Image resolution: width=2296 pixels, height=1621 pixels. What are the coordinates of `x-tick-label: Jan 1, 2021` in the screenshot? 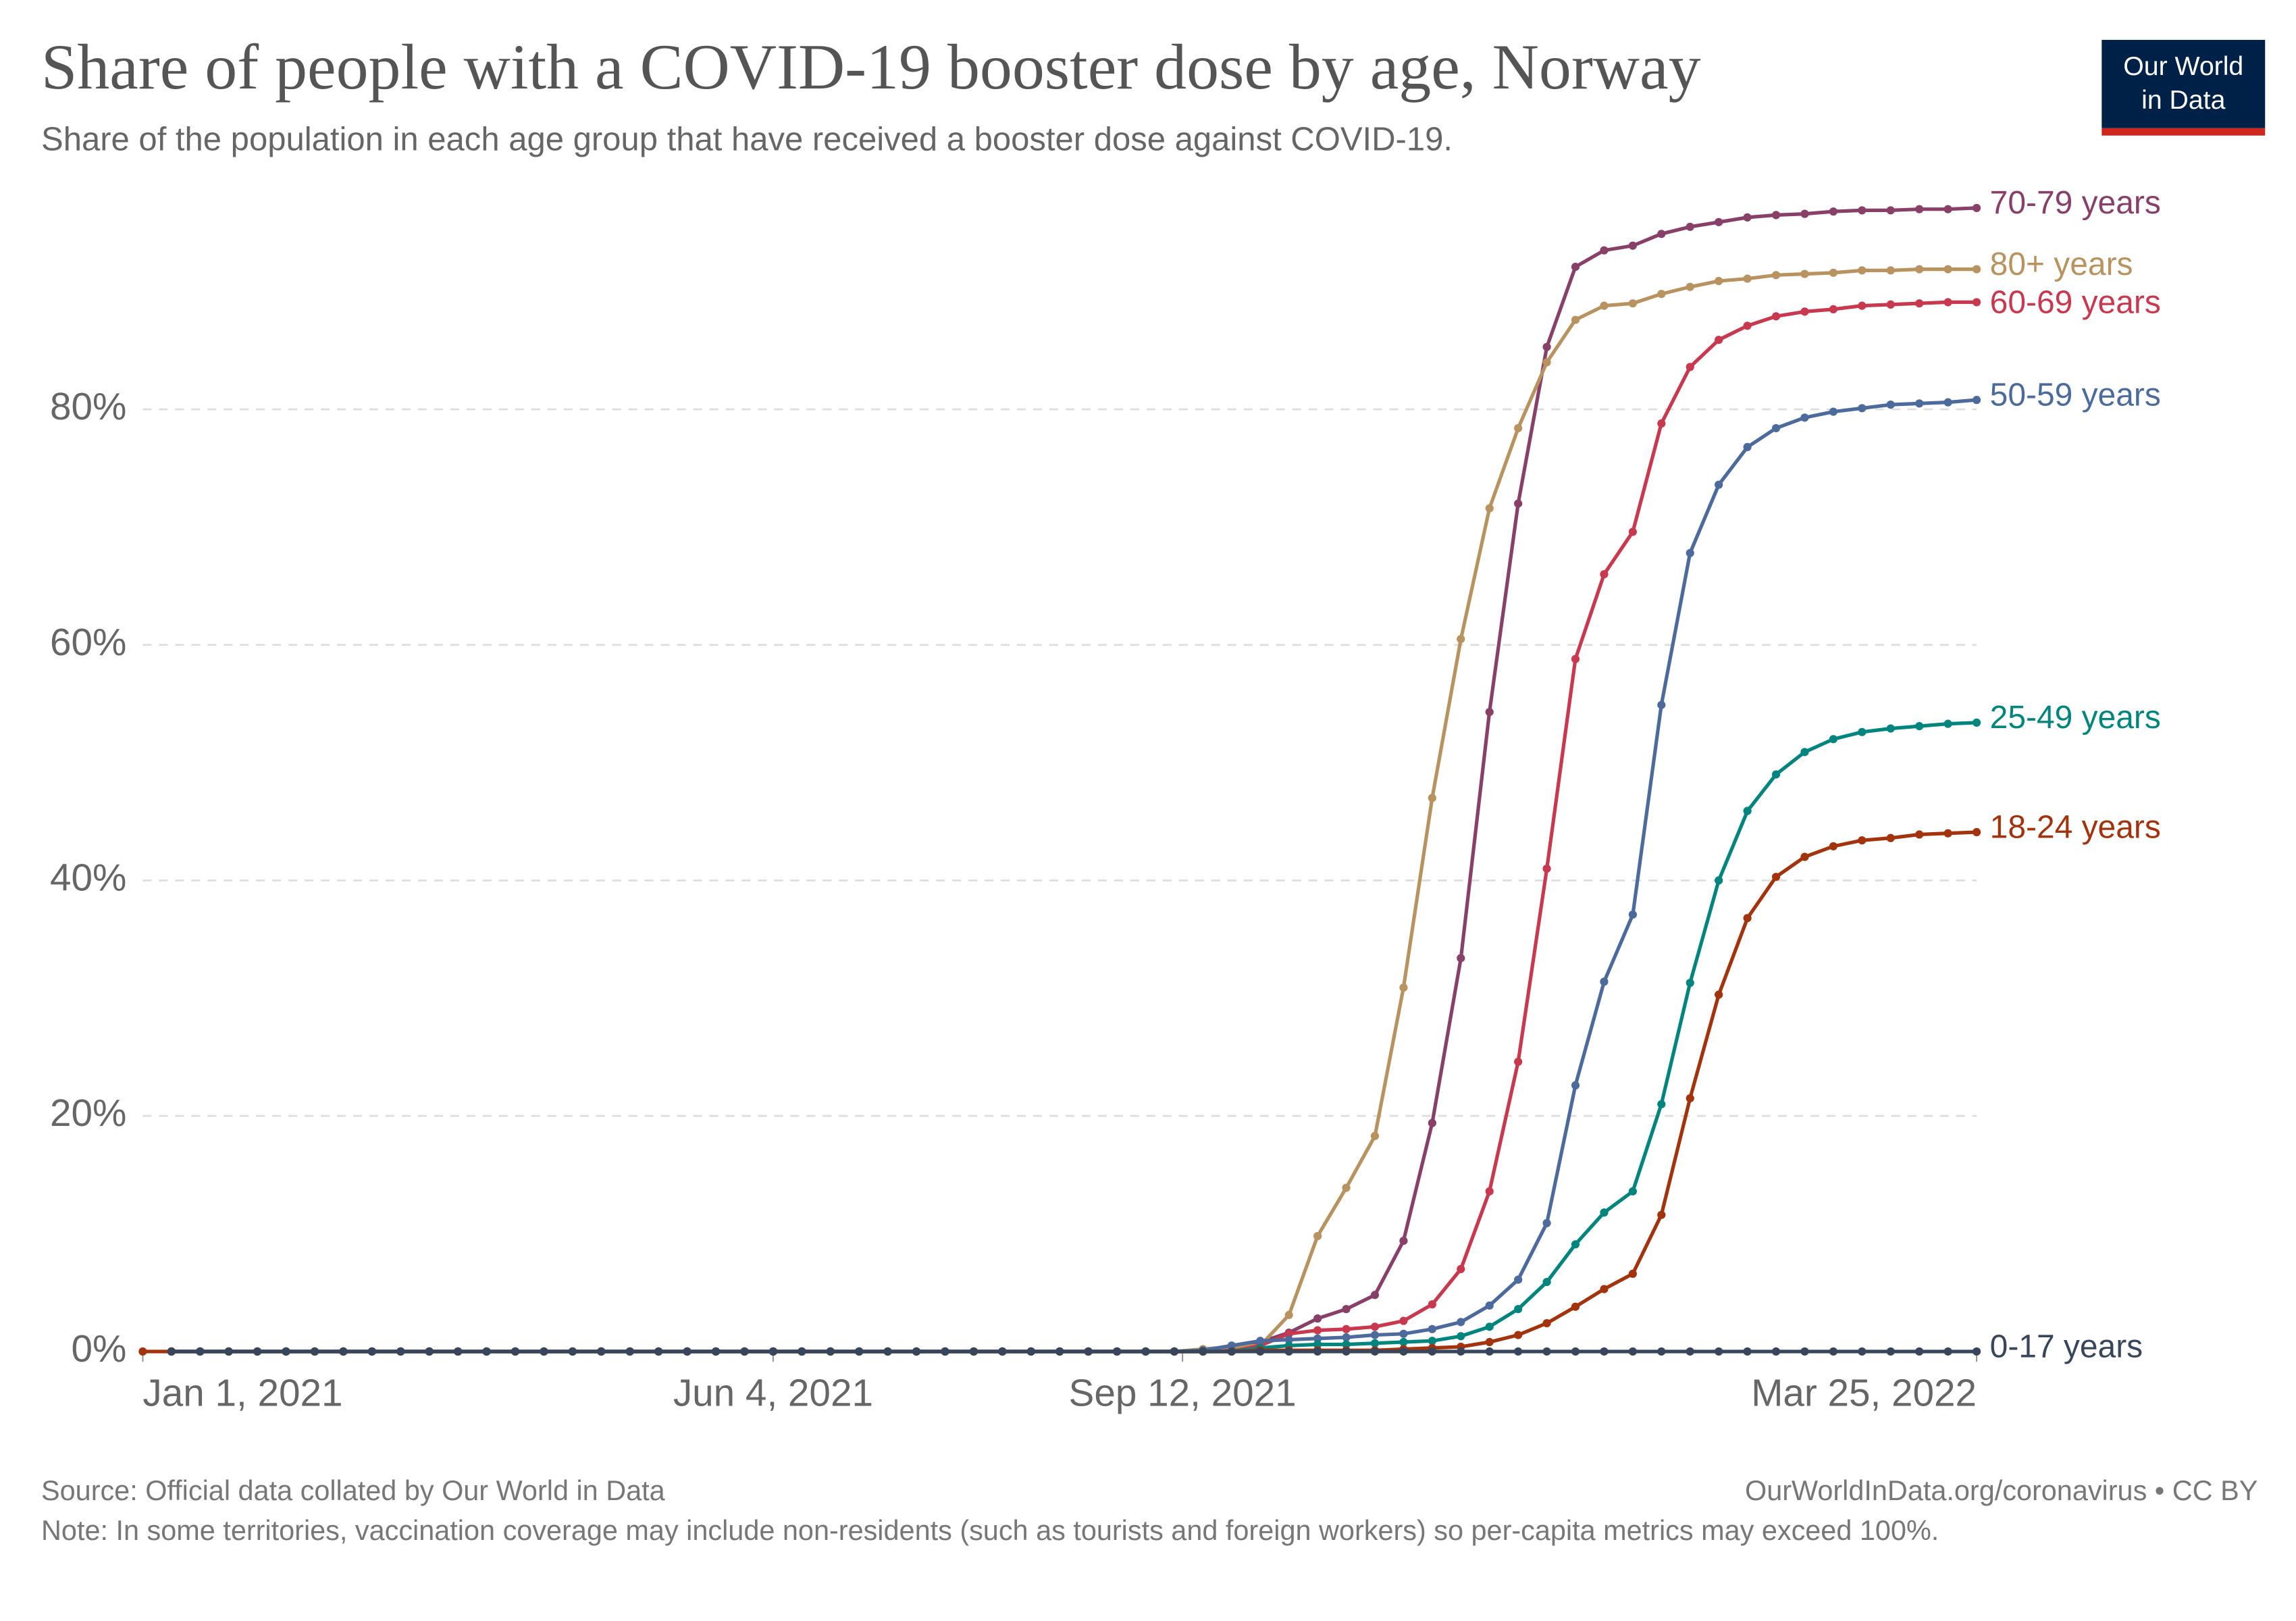 It's located at (242, 1393).